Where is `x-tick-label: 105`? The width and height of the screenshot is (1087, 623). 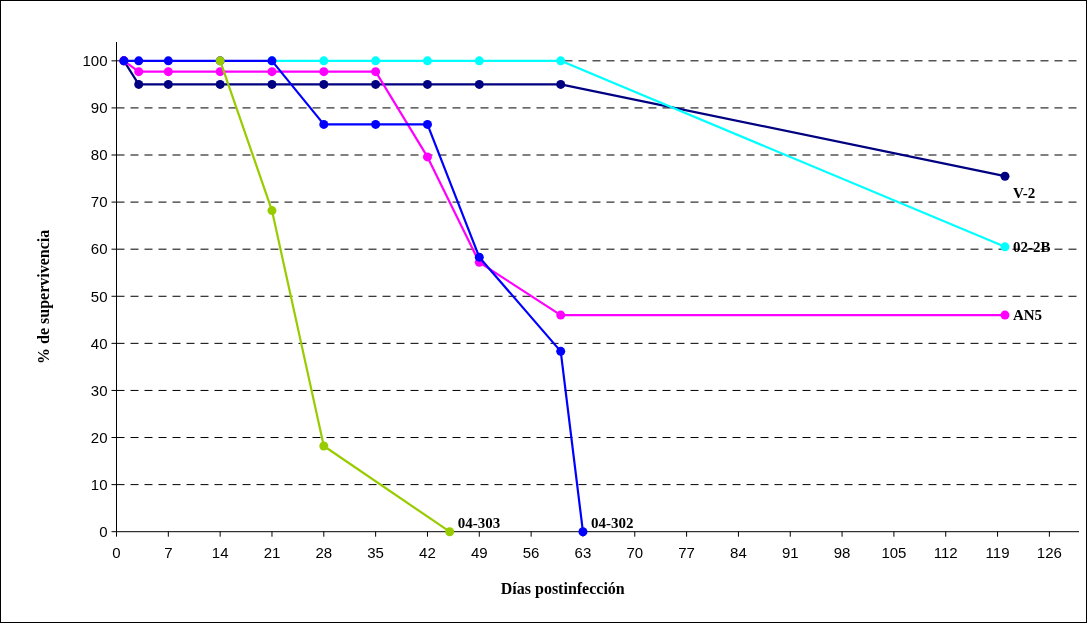
x-tick-label: 105 is located at coordinates (894, 552).